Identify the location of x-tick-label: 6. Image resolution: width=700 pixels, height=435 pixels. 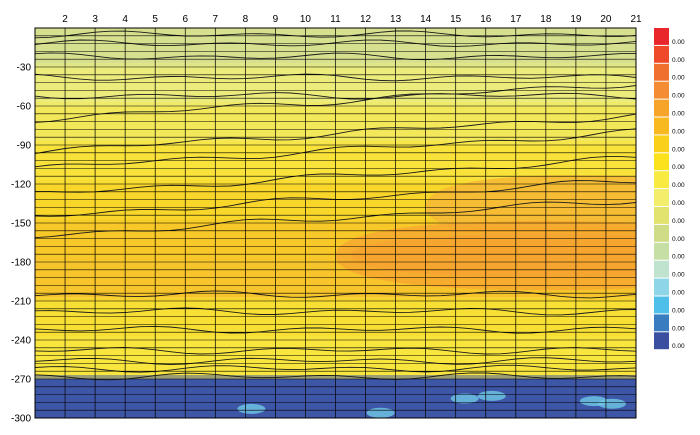
(185, 19).